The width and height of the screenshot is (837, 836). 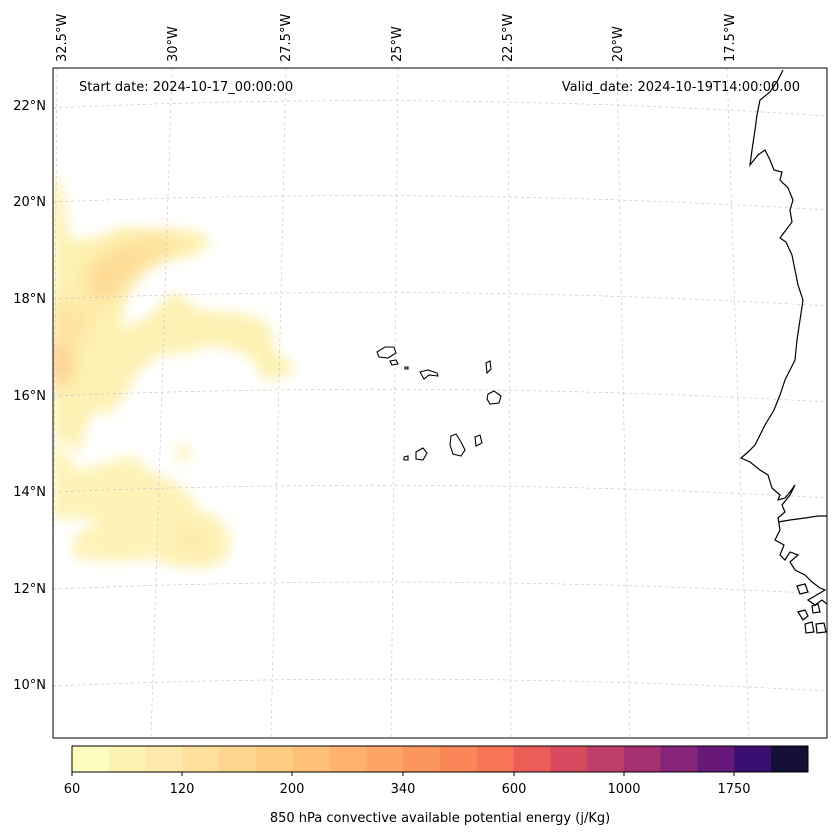 What do you see at coordinates (406, 368) in the screenshot?
I see `island-santa-luzia` at bounding box center [406, 368].